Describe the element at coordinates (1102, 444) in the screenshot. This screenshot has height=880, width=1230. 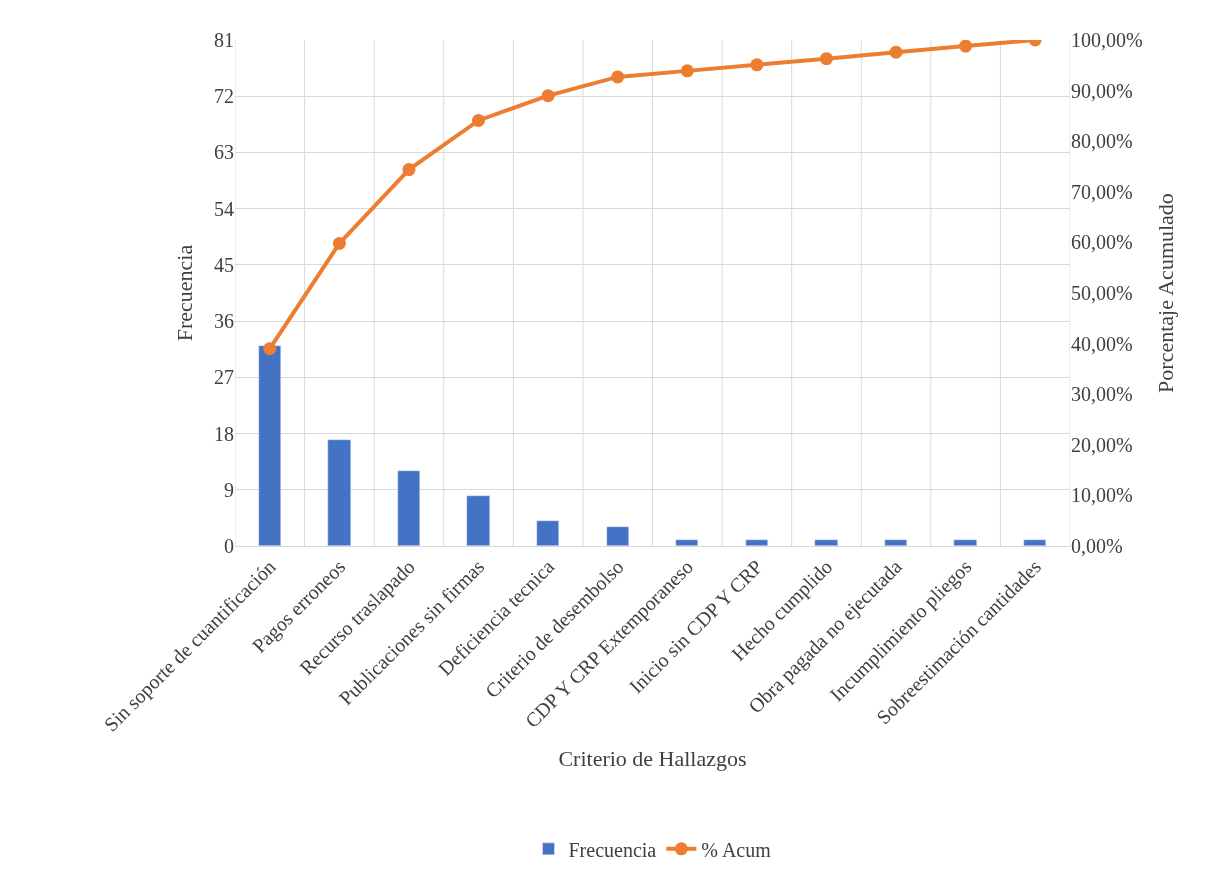
I see `y2-tick-label: 20,00%` at that location.